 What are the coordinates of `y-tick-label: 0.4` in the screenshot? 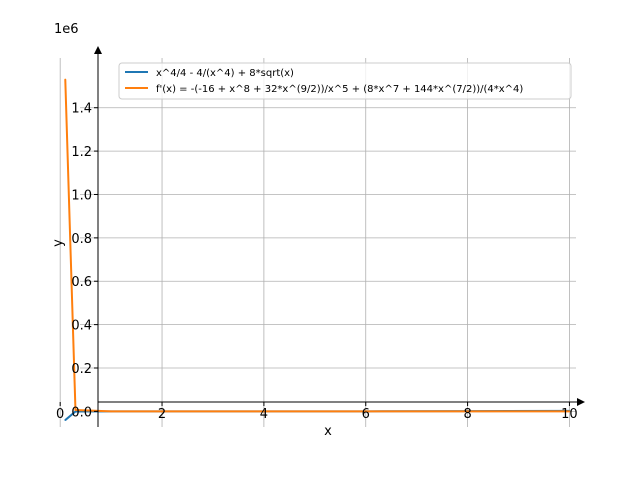 It's located at (81, 326).